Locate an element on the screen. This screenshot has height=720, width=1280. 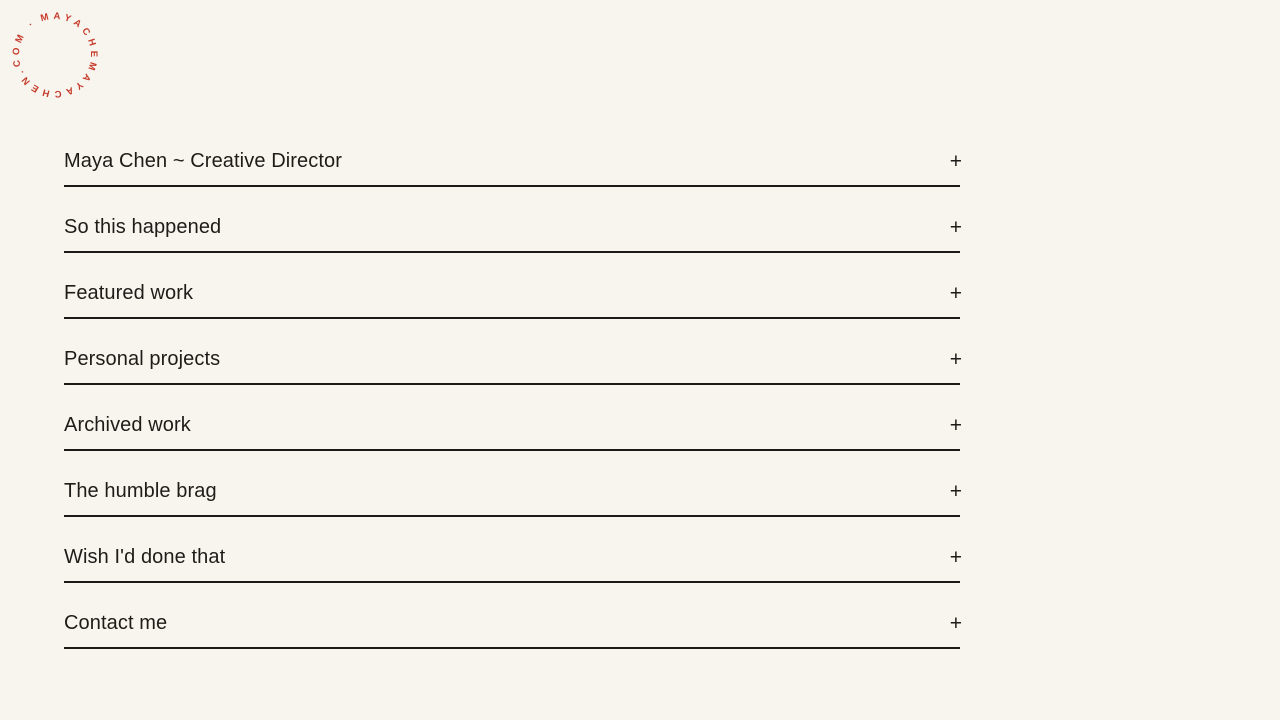
accordion-item-personal-projects: Personal projects + is located at coordinates (513, 352).